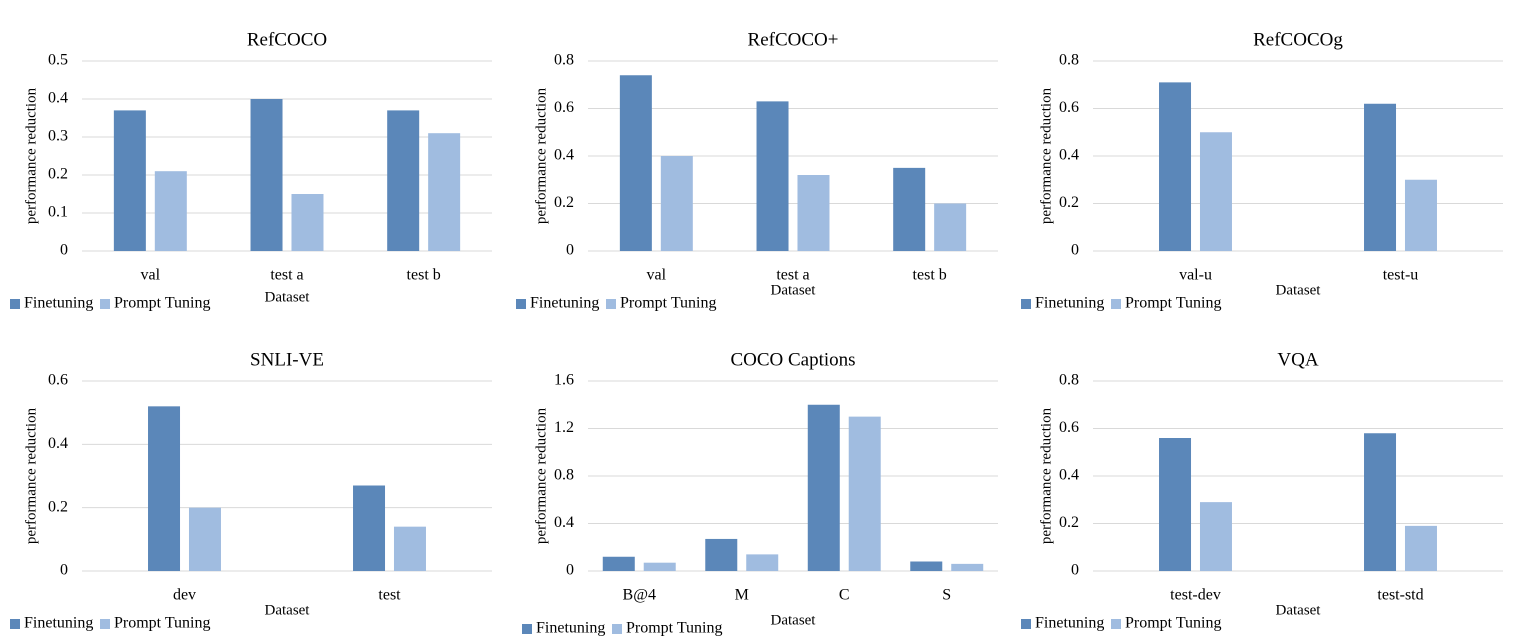 This screenshot has height=644, width=1516. I want to click on bar-finetuning-test-std, so click(1380, 502).